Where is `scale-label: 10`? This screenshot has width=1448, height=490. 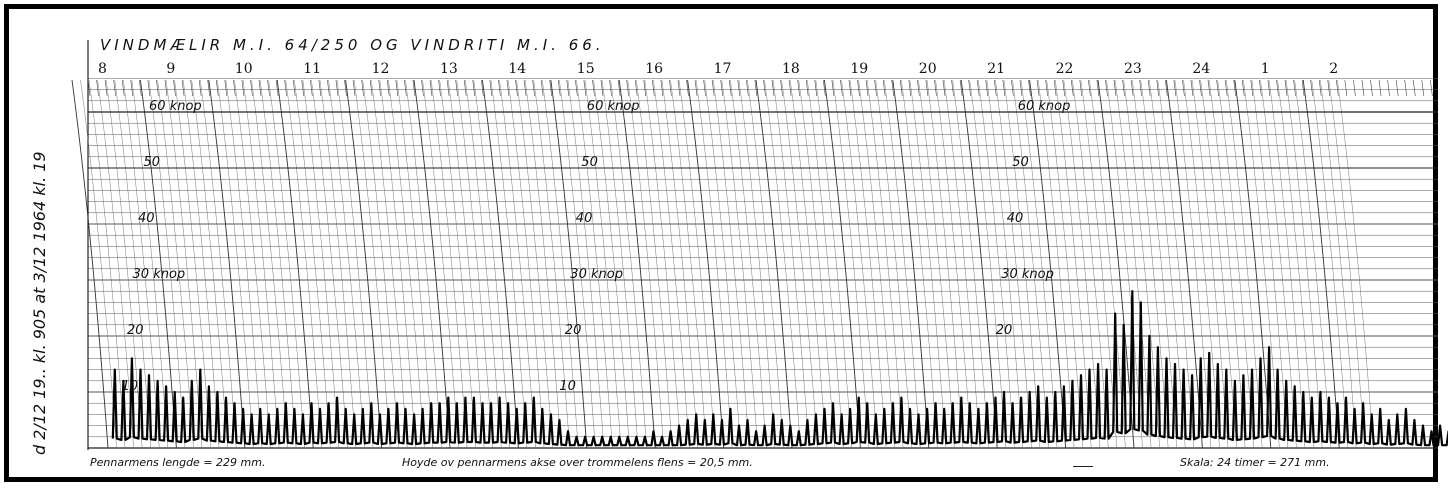 scale-label: 10 is located at coordinates (130, 386).